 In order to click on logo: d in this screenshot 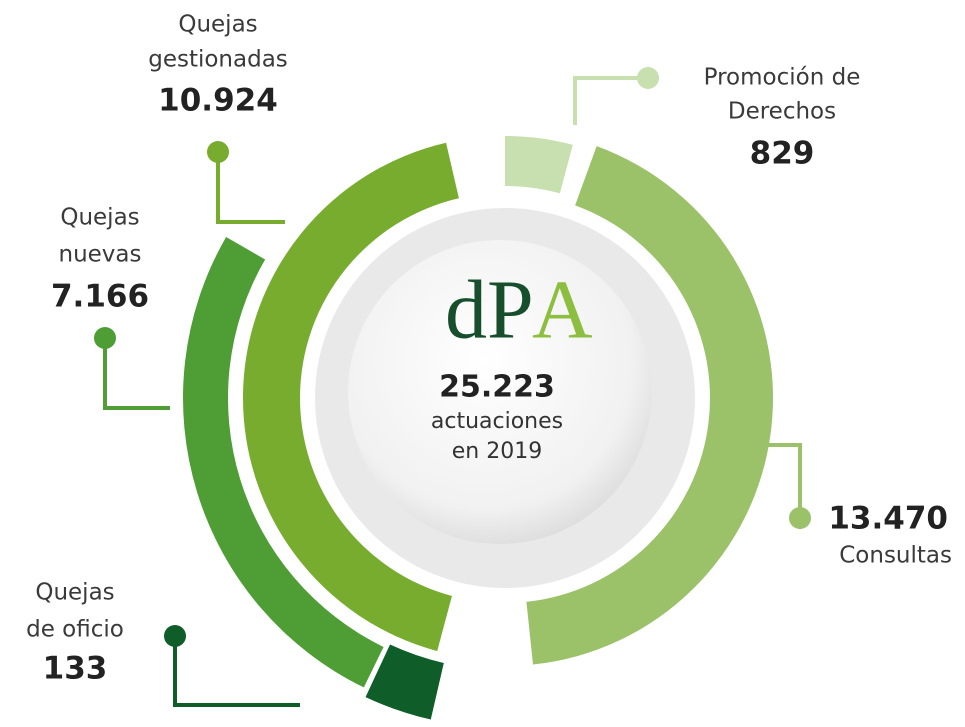, I will do `click(466, 309)`.